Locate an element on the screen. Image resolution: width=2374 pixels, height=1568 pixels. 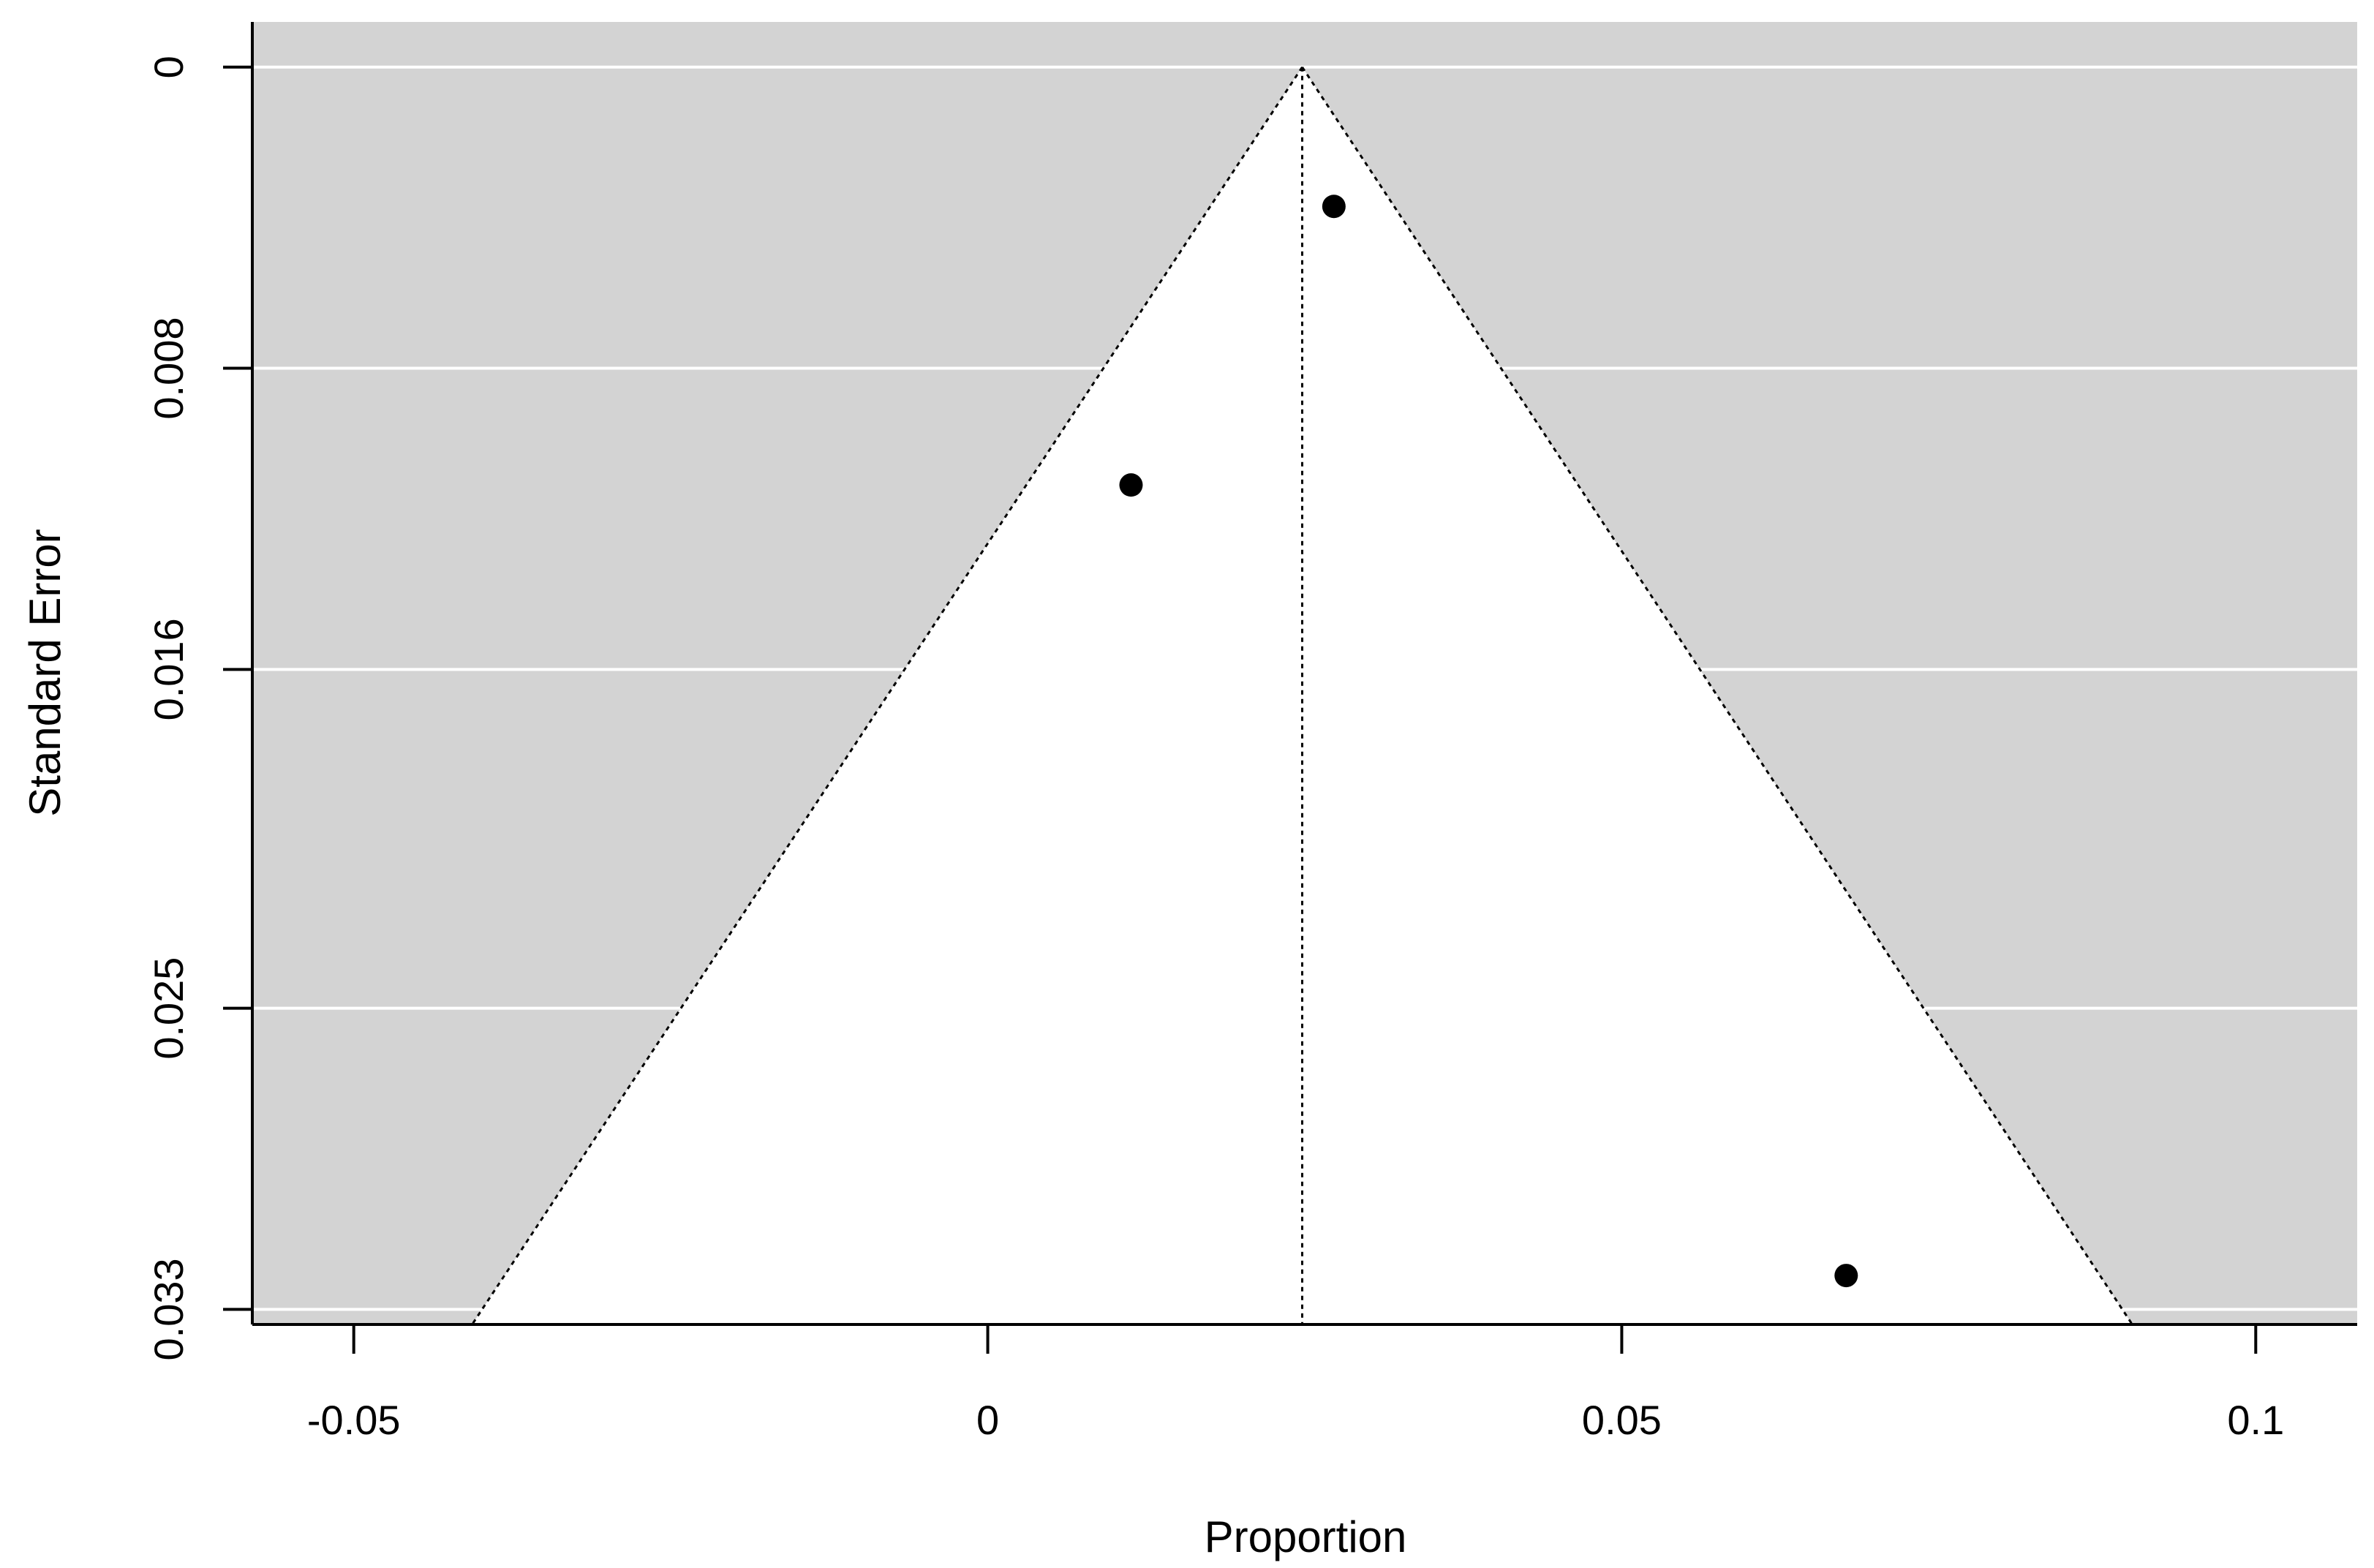
y-axis-ticks: 0 0.008 0.016 0.025 0.033 is located at coordinates (199, 708).